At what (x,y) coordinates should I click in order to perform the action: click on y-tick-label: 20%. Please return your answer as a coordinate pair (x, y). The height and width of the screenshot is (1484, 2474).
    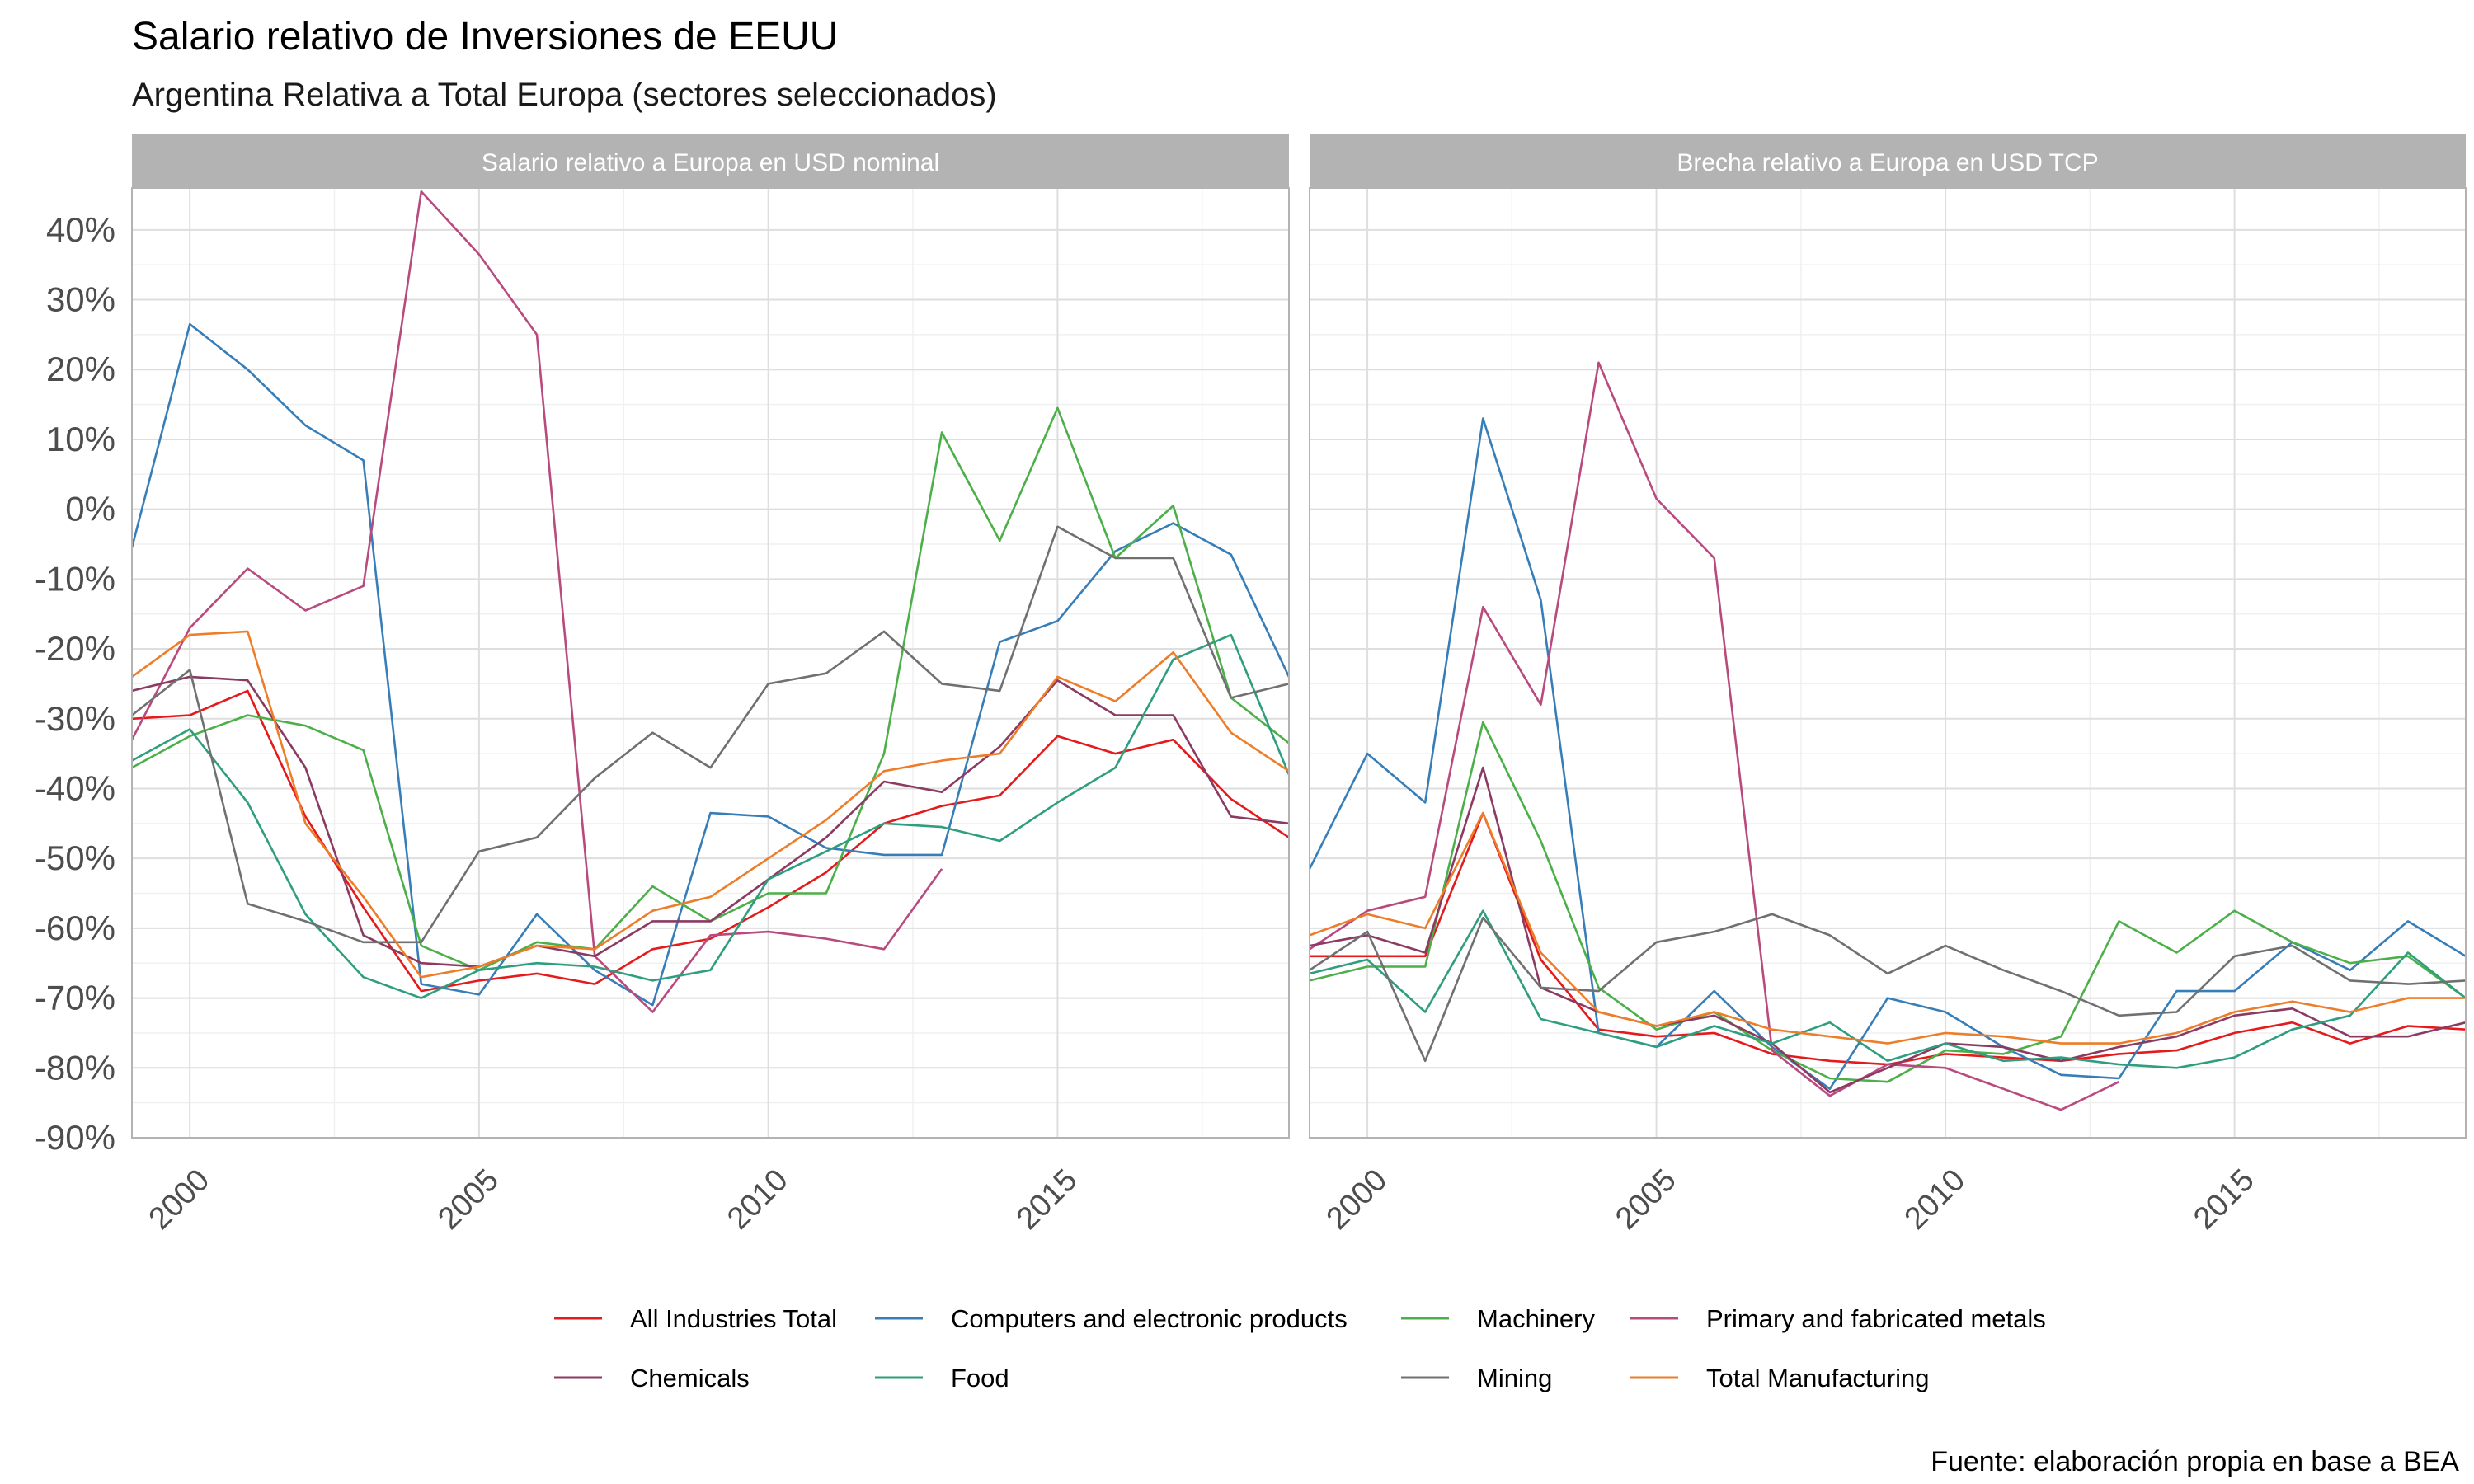
    Looking at the image, I should click on (80, 369).